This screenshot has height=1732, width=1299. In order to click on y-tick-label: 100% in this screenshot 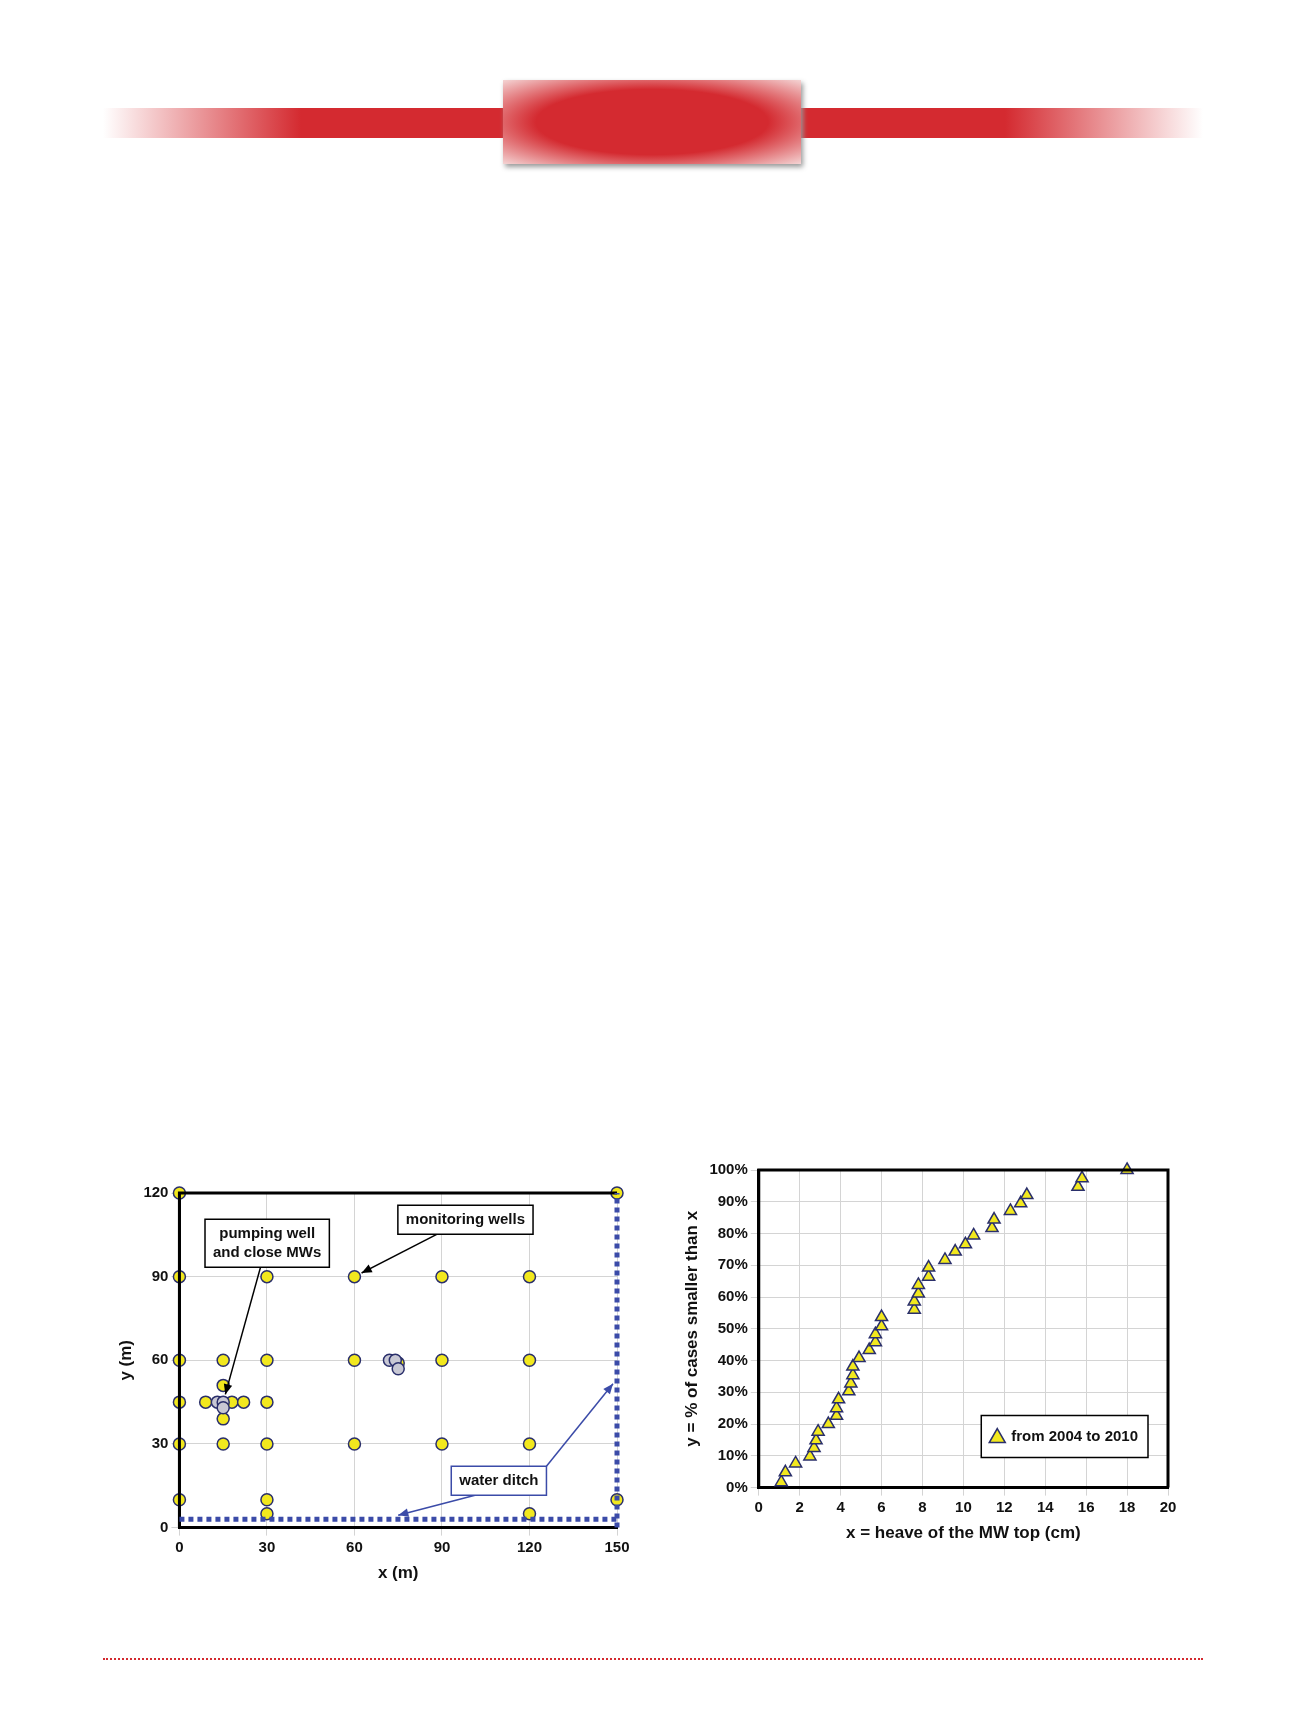, I will do `click(728, 1169)`.